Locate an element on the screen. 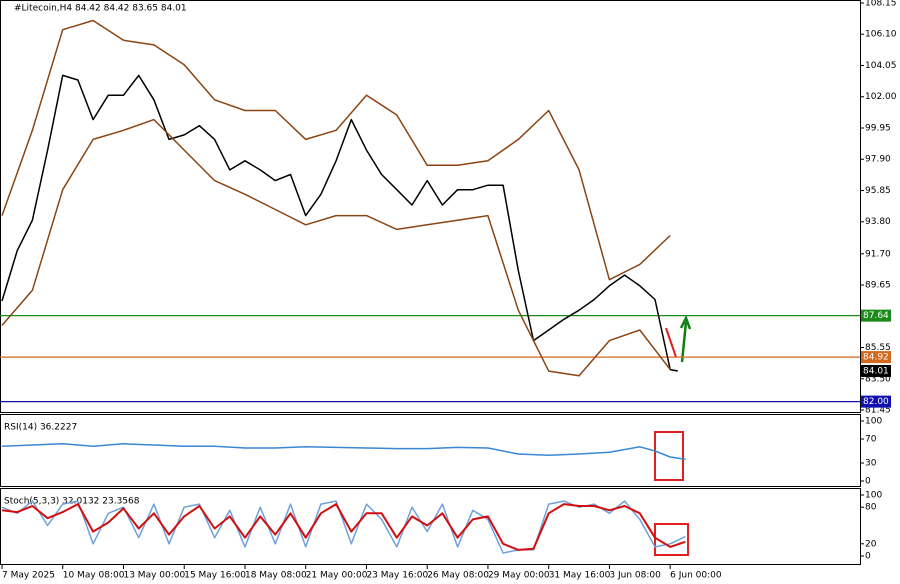 This screenshot has width=900, height=584. y-tick-label: 89.65 is located at coordinates (878, 286).